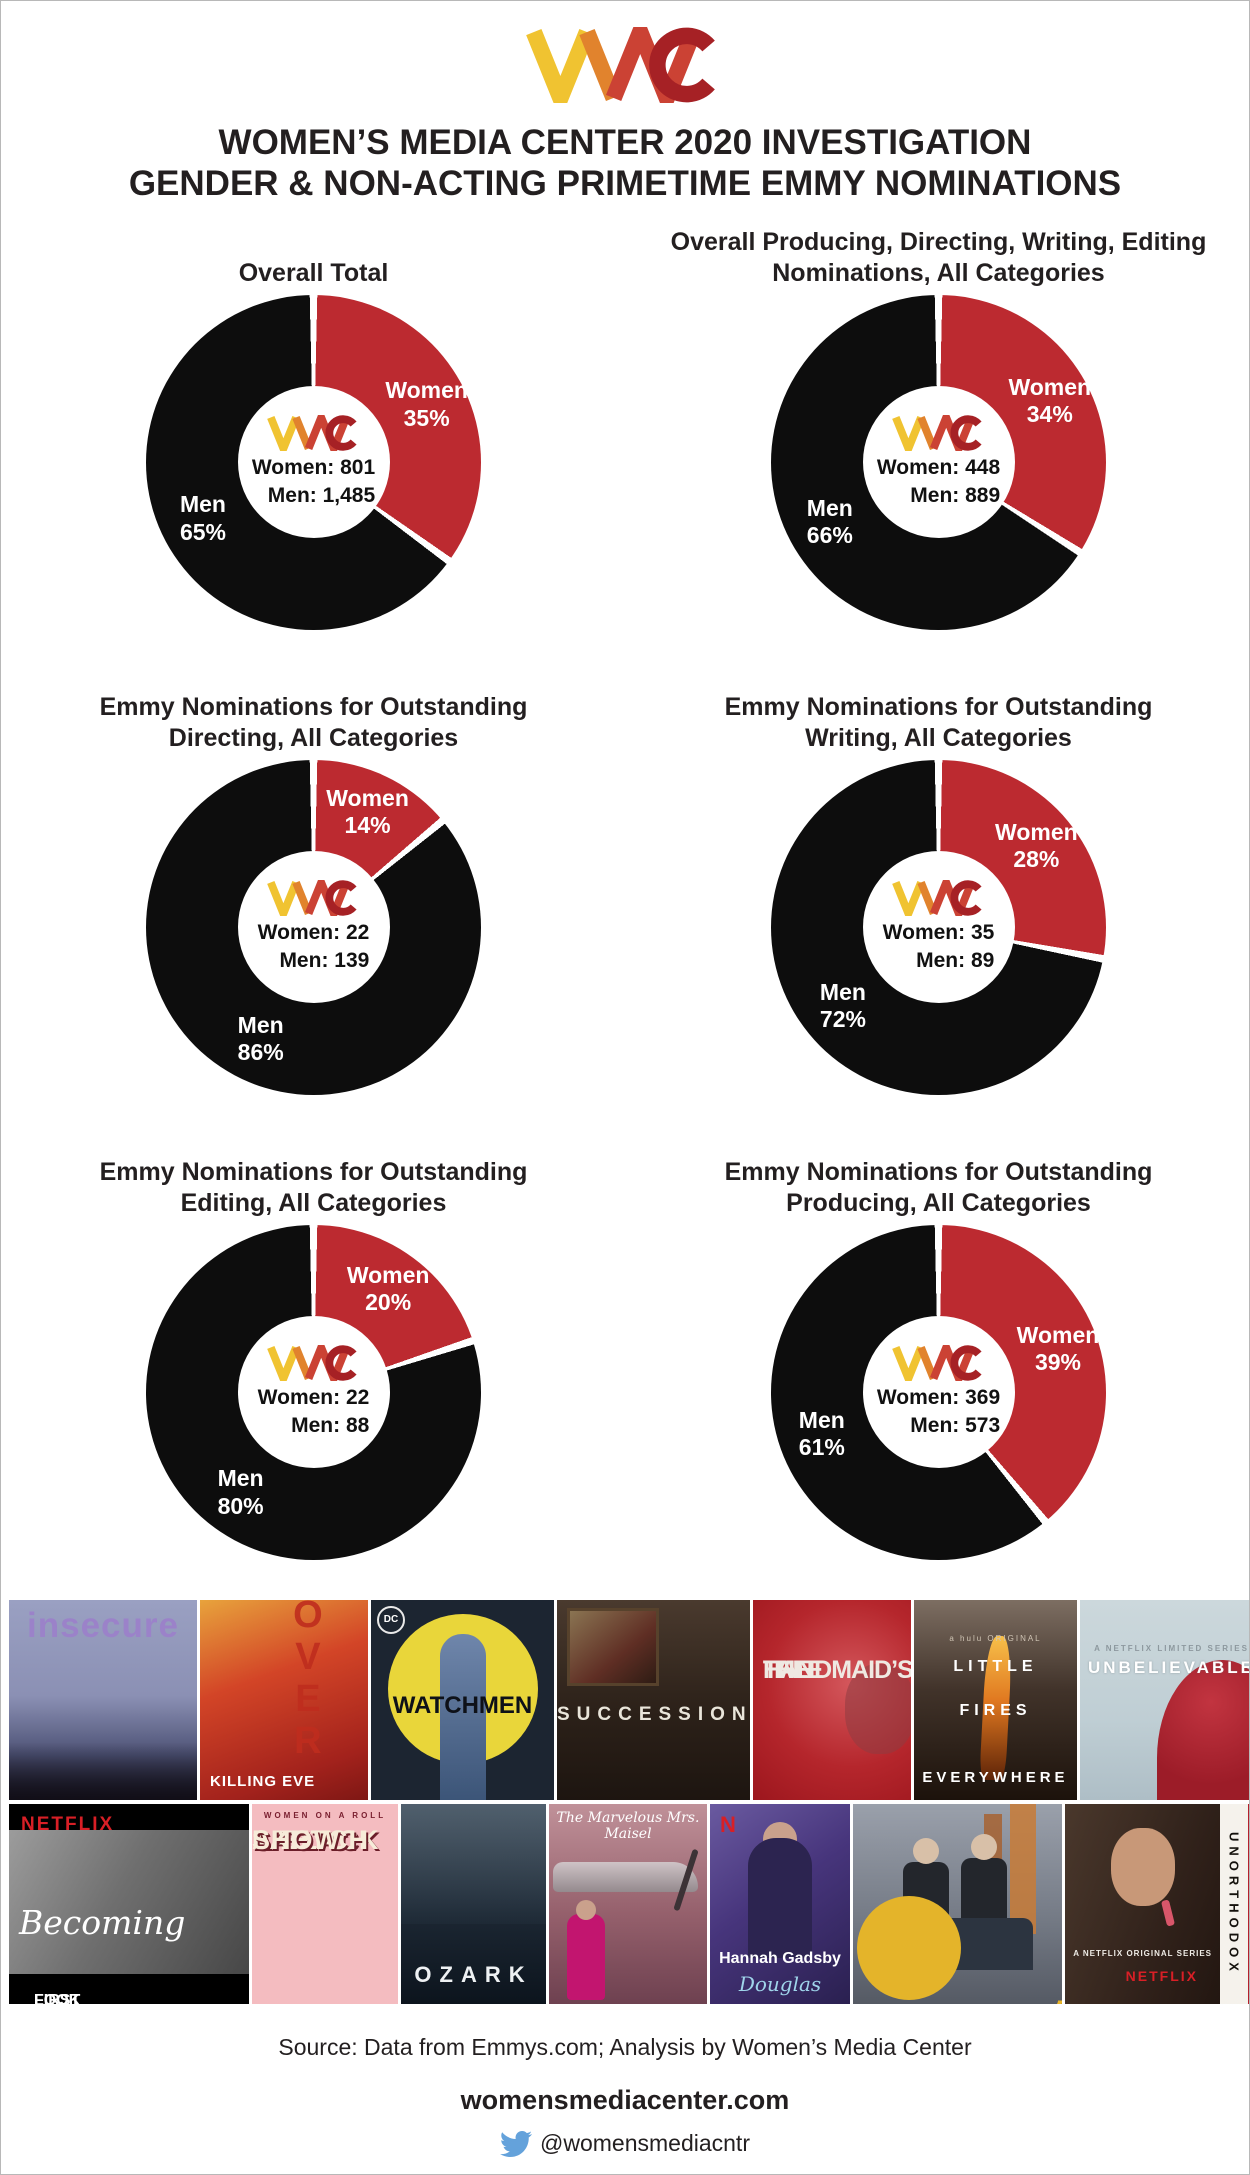  Describe the element at coordinates (821, 1433) in the screenshot. I see `men-slice-label: Men 61%` at that location.